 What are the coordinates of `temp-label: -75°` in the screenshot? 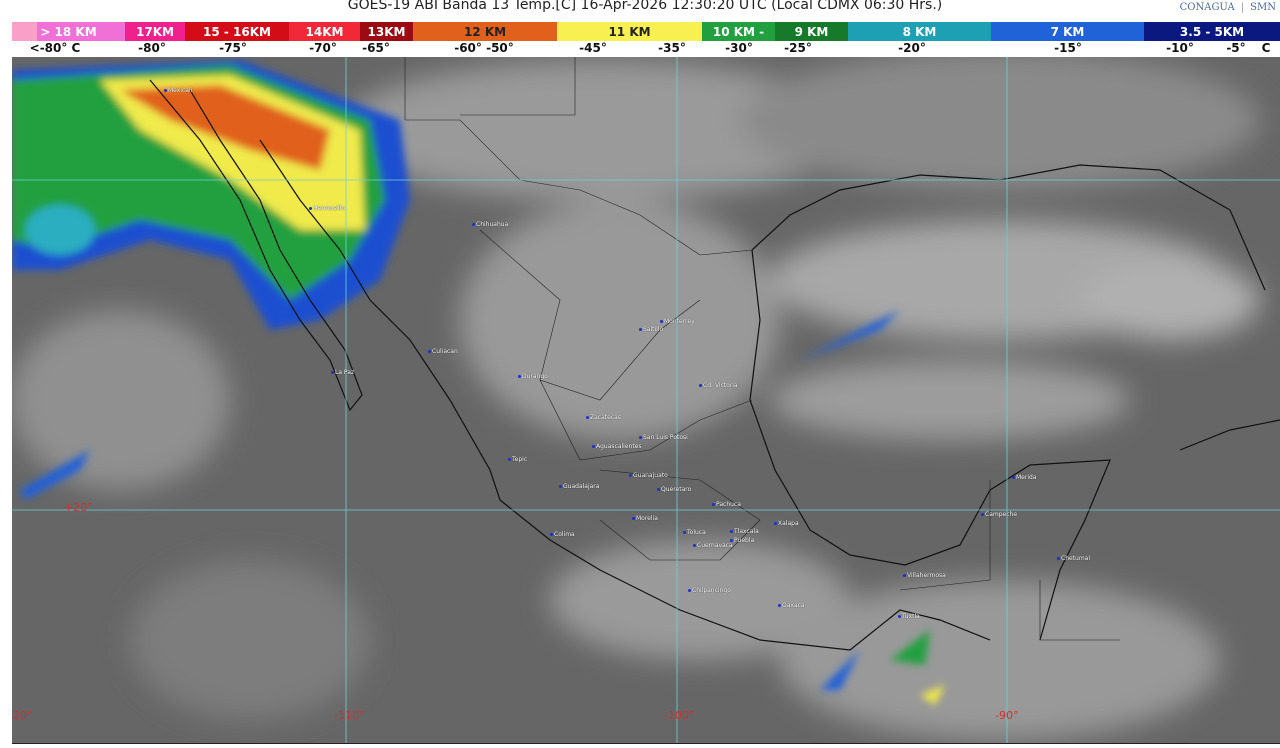 It's located at (233, 48).